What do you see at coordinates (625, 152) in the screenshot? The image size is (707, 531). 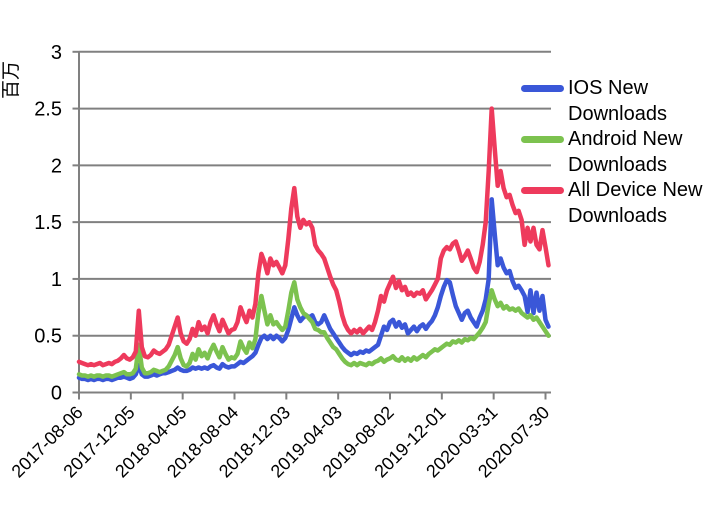 I see `android-series-label: Android New Downloads` at bounding box center [625, 152].